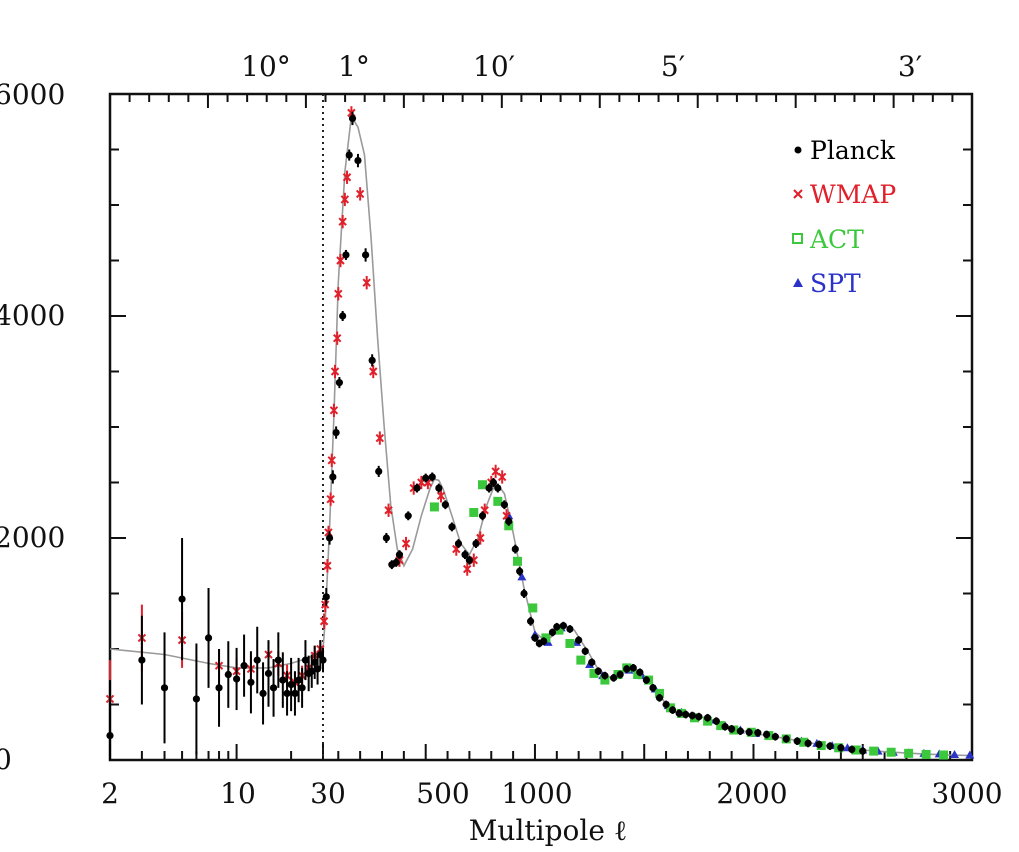 This screenshot has height=852, width=1019. I want to click on y-tick-label: 4000, so click(32, 315).